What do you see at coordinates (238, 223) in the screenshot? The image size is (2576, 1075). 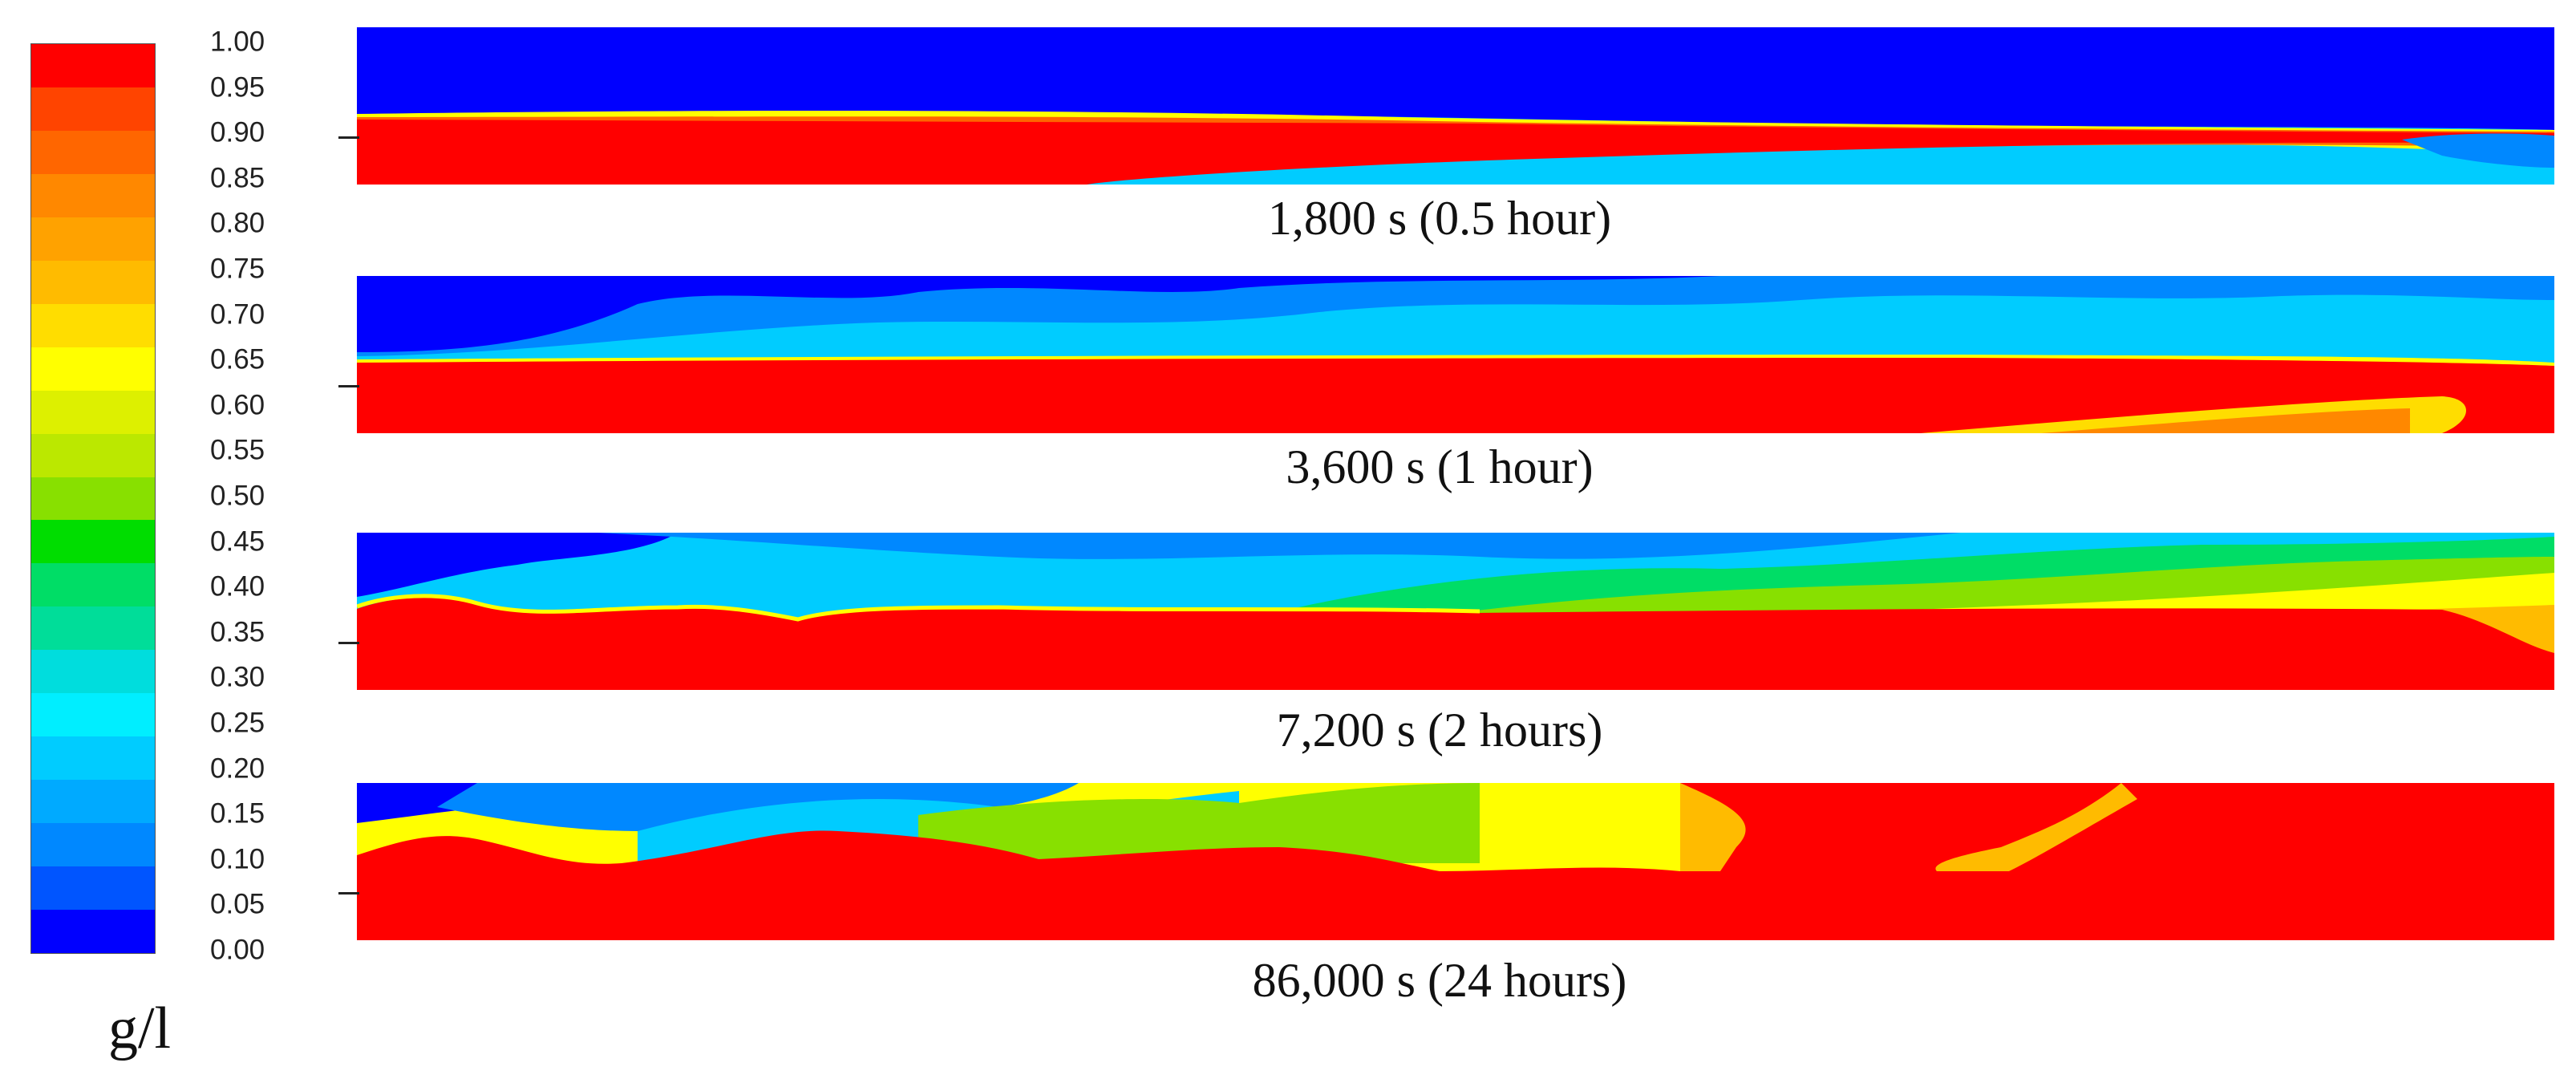 I see `colorbar-tick-label: 0.80` at bounding box center [238, 223].